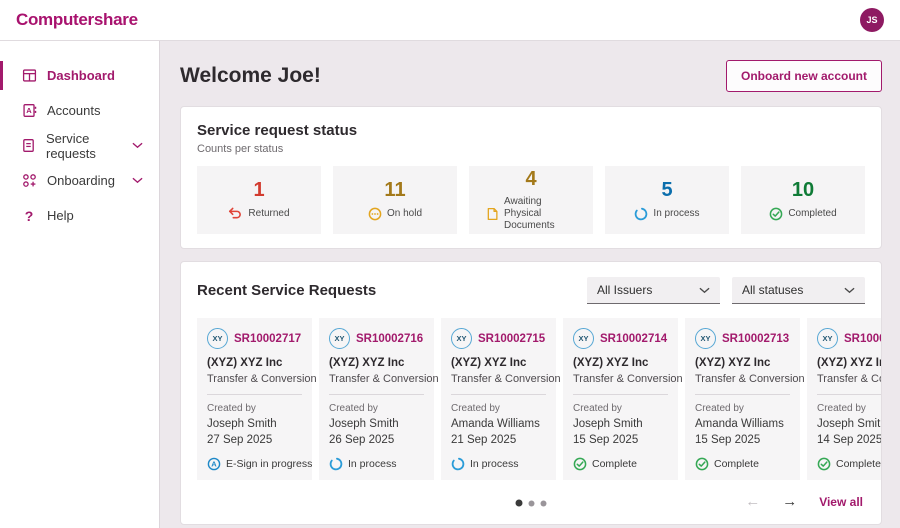  I want to click on svg-text: A, so click(214, 464).